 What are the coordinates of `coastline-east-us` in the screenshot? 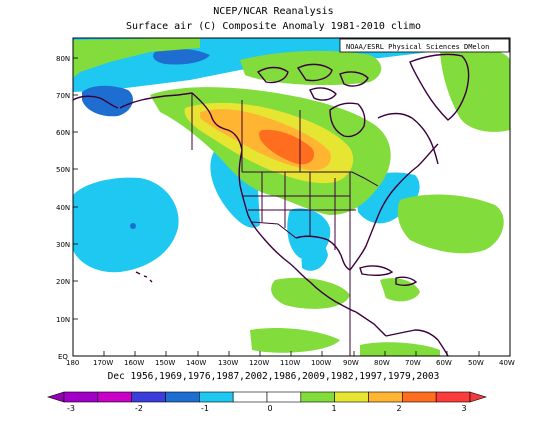 It's located at (394, 207).